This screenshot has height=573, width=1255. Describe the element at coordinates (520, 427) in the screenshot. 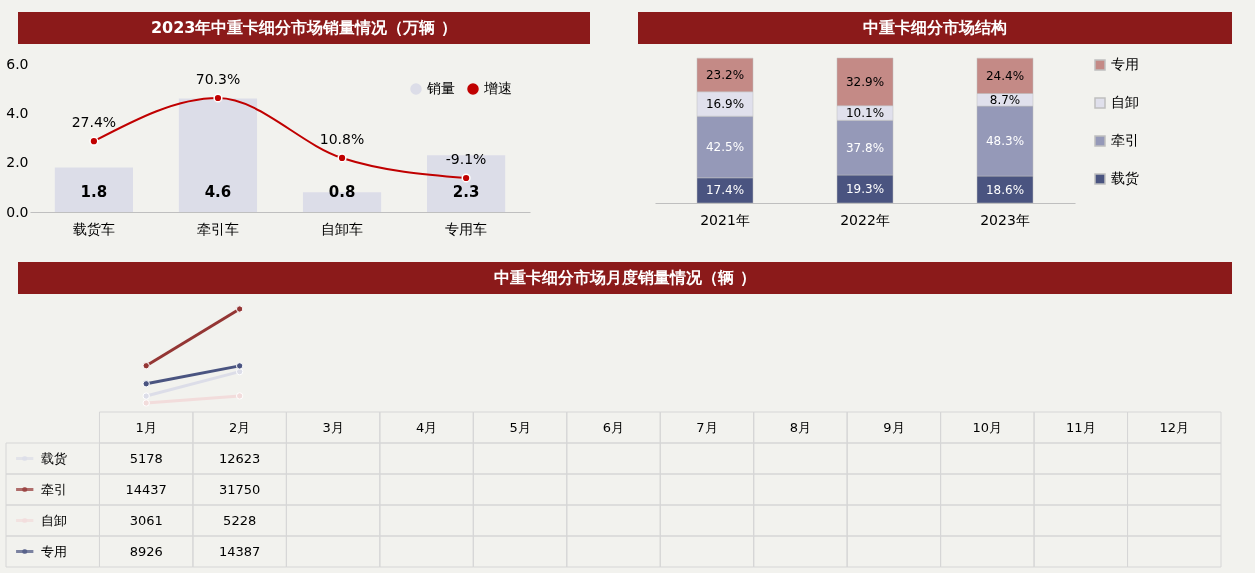

I see `x-tick-label: 5月` at that location.